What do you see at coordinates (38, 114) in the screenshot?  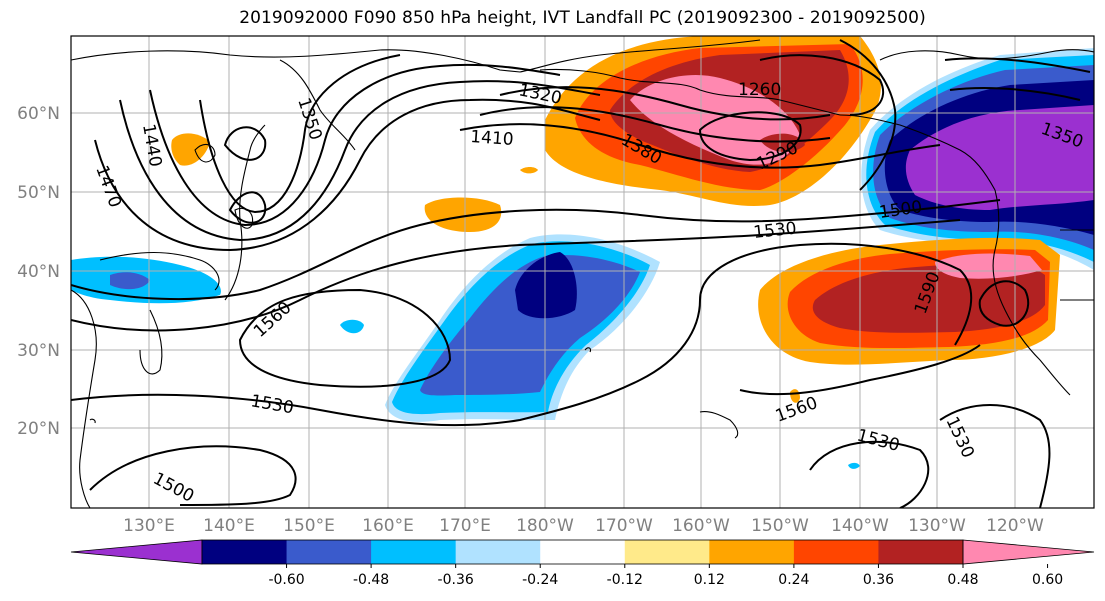 I see `lat-label: 60°N` at bounding box center [38, 114].